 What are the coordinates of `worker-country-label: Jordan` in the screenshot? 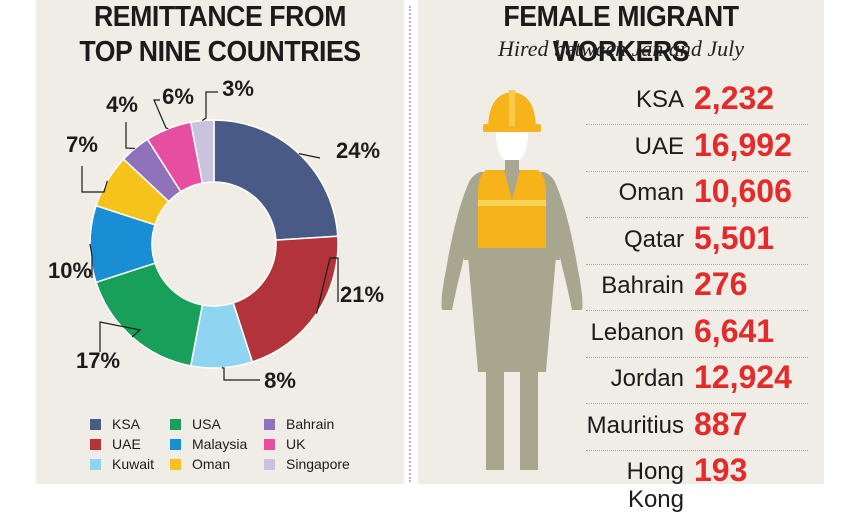 It's located at (647, 378).